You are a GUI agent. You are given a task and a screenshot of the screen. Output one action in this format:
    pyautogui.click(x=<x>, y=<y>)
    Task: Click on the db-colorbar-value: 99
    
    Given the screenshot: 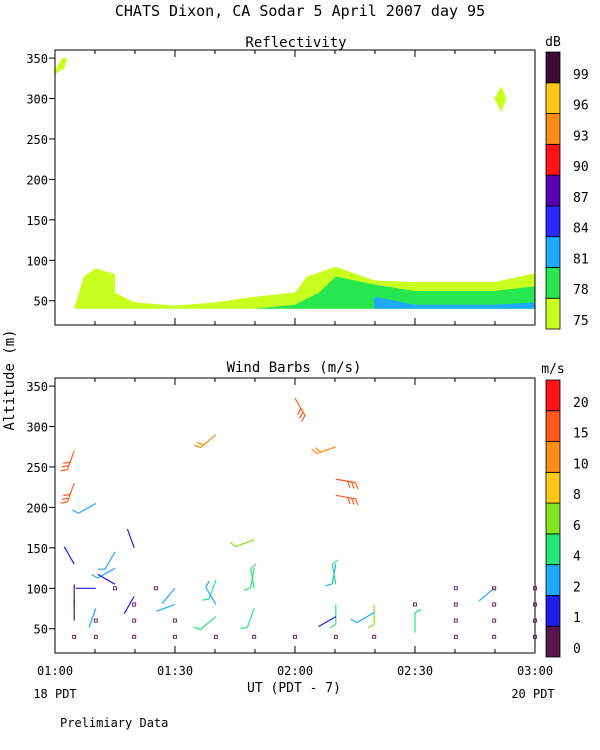 What is the action you would take?
    pyautogui.click(x=581, y=75)
    